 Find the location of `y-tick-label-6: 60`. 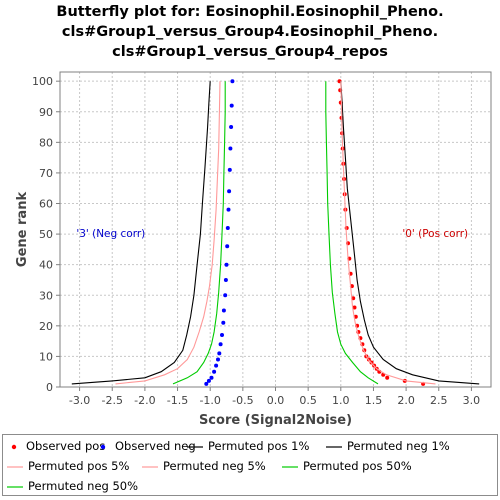

y-tick-label-6: 60 is located at coordinates (46, 204).